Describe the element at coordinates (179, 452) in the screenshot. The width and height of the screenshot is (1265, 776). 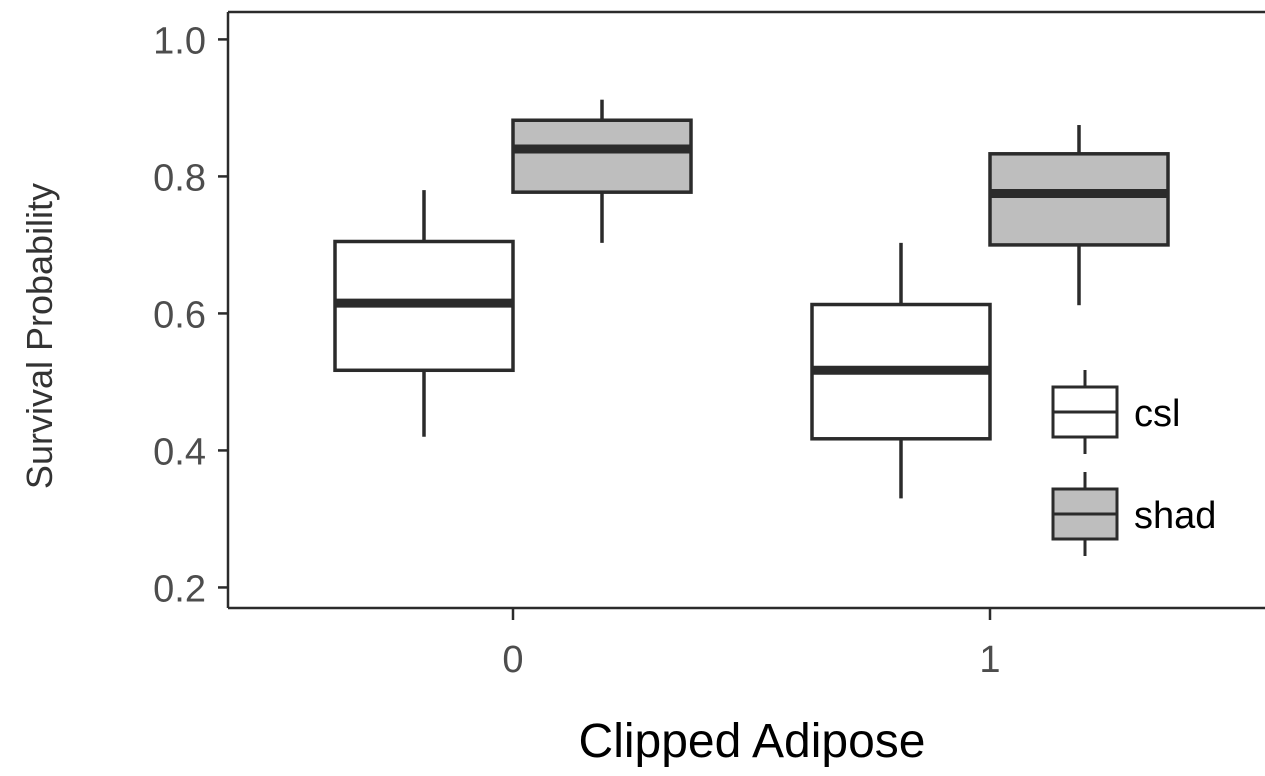
I see `y-tick-label: 0.4` at that location.